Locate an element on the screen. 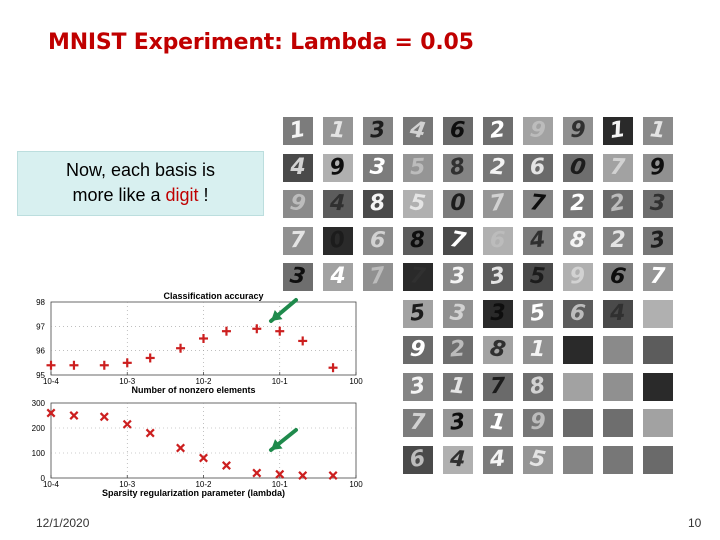 The height and width of the screenshot is (540, 720). basis-image-4-1: 4 is located at coordinates (338, 277).